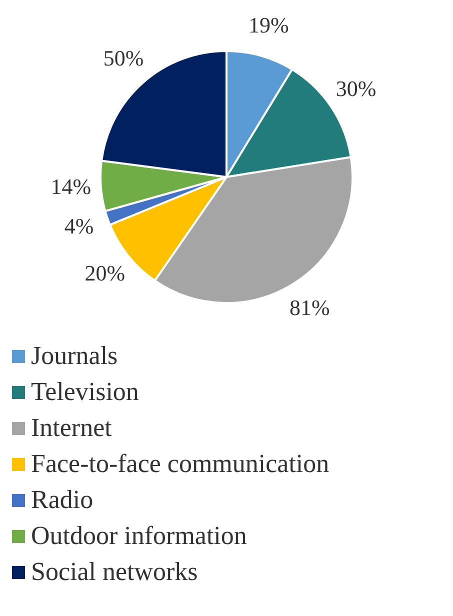  What do you see at coordinates (139, 536) in the screenshot?
I see `legend-label: Outdoor information` at bounding box center [139, 536].